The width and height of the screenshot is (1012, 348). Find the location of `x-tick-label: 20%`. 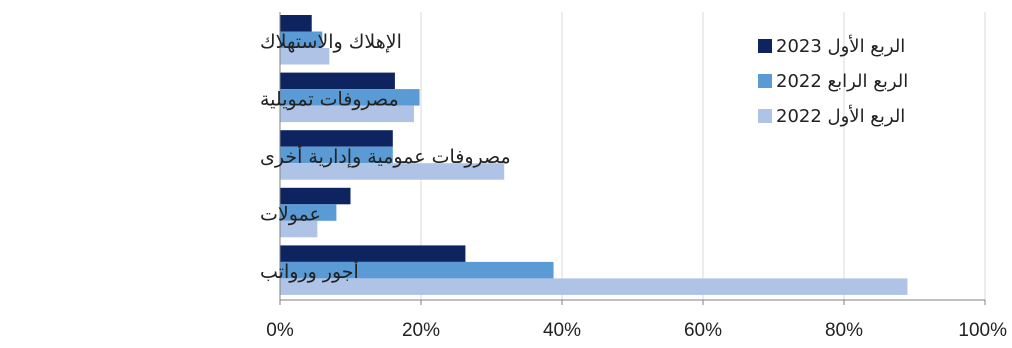

x-tick-label: 20% is located at coordinates (421, 330).